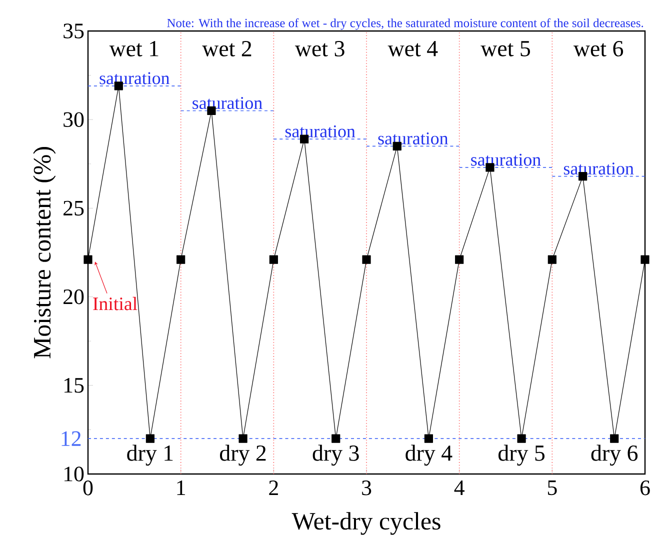 This screenshot has width=657, height=552. Describe the element at coordinates (74, 296) in the screenshot. I see `y-tick-label: 20` at that location.